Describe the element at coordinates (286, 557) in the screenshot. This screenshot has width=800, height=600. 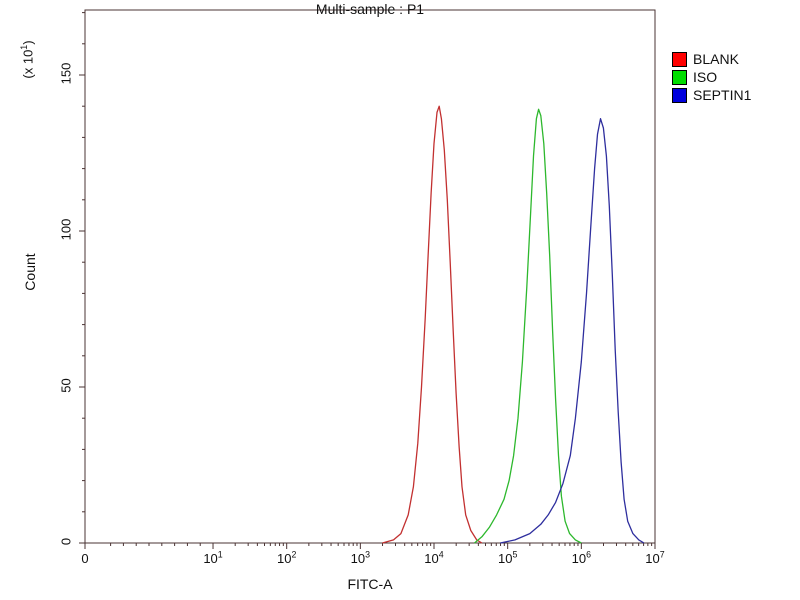
I see `x-tick-label: 10²` at that location.